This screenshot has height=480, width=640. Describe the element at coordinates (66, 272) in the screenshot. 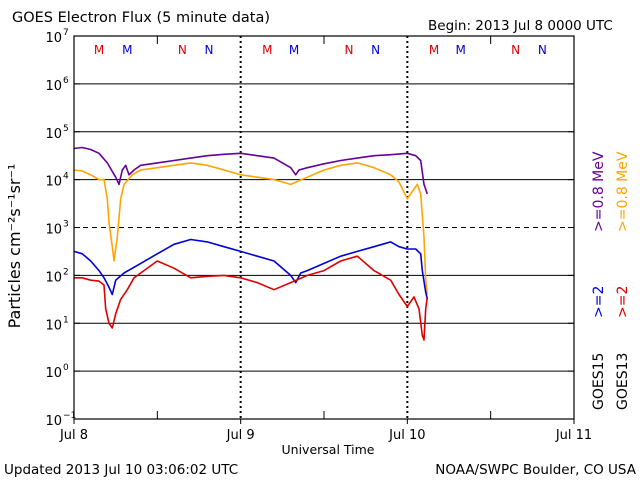

I see `y-tick-exponent: 2` at that location.